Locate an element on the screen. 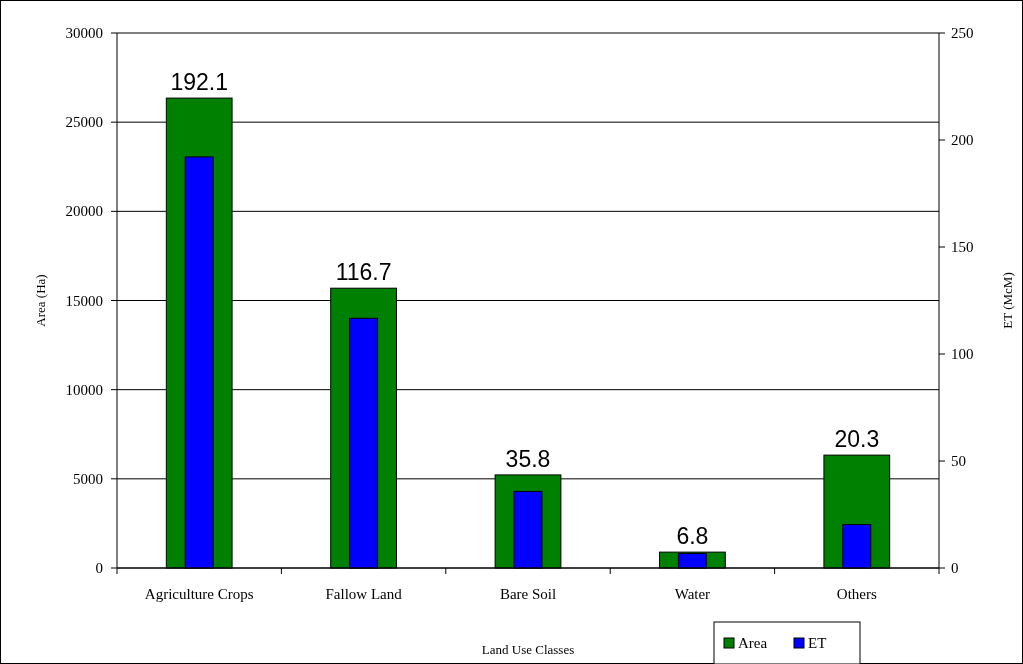 The width and height of the screenshot is (1023, 664). y2-tick-label: 0 is located at coordinates (955, 568).